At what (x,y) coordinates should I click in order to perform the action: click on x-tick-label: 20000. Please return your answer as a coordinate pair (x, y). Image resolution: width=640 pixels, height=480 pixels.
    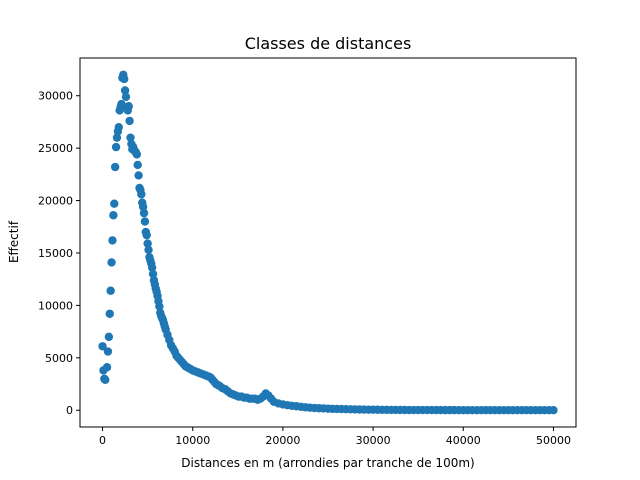
    Looking at the image, I should click on (282, 440).